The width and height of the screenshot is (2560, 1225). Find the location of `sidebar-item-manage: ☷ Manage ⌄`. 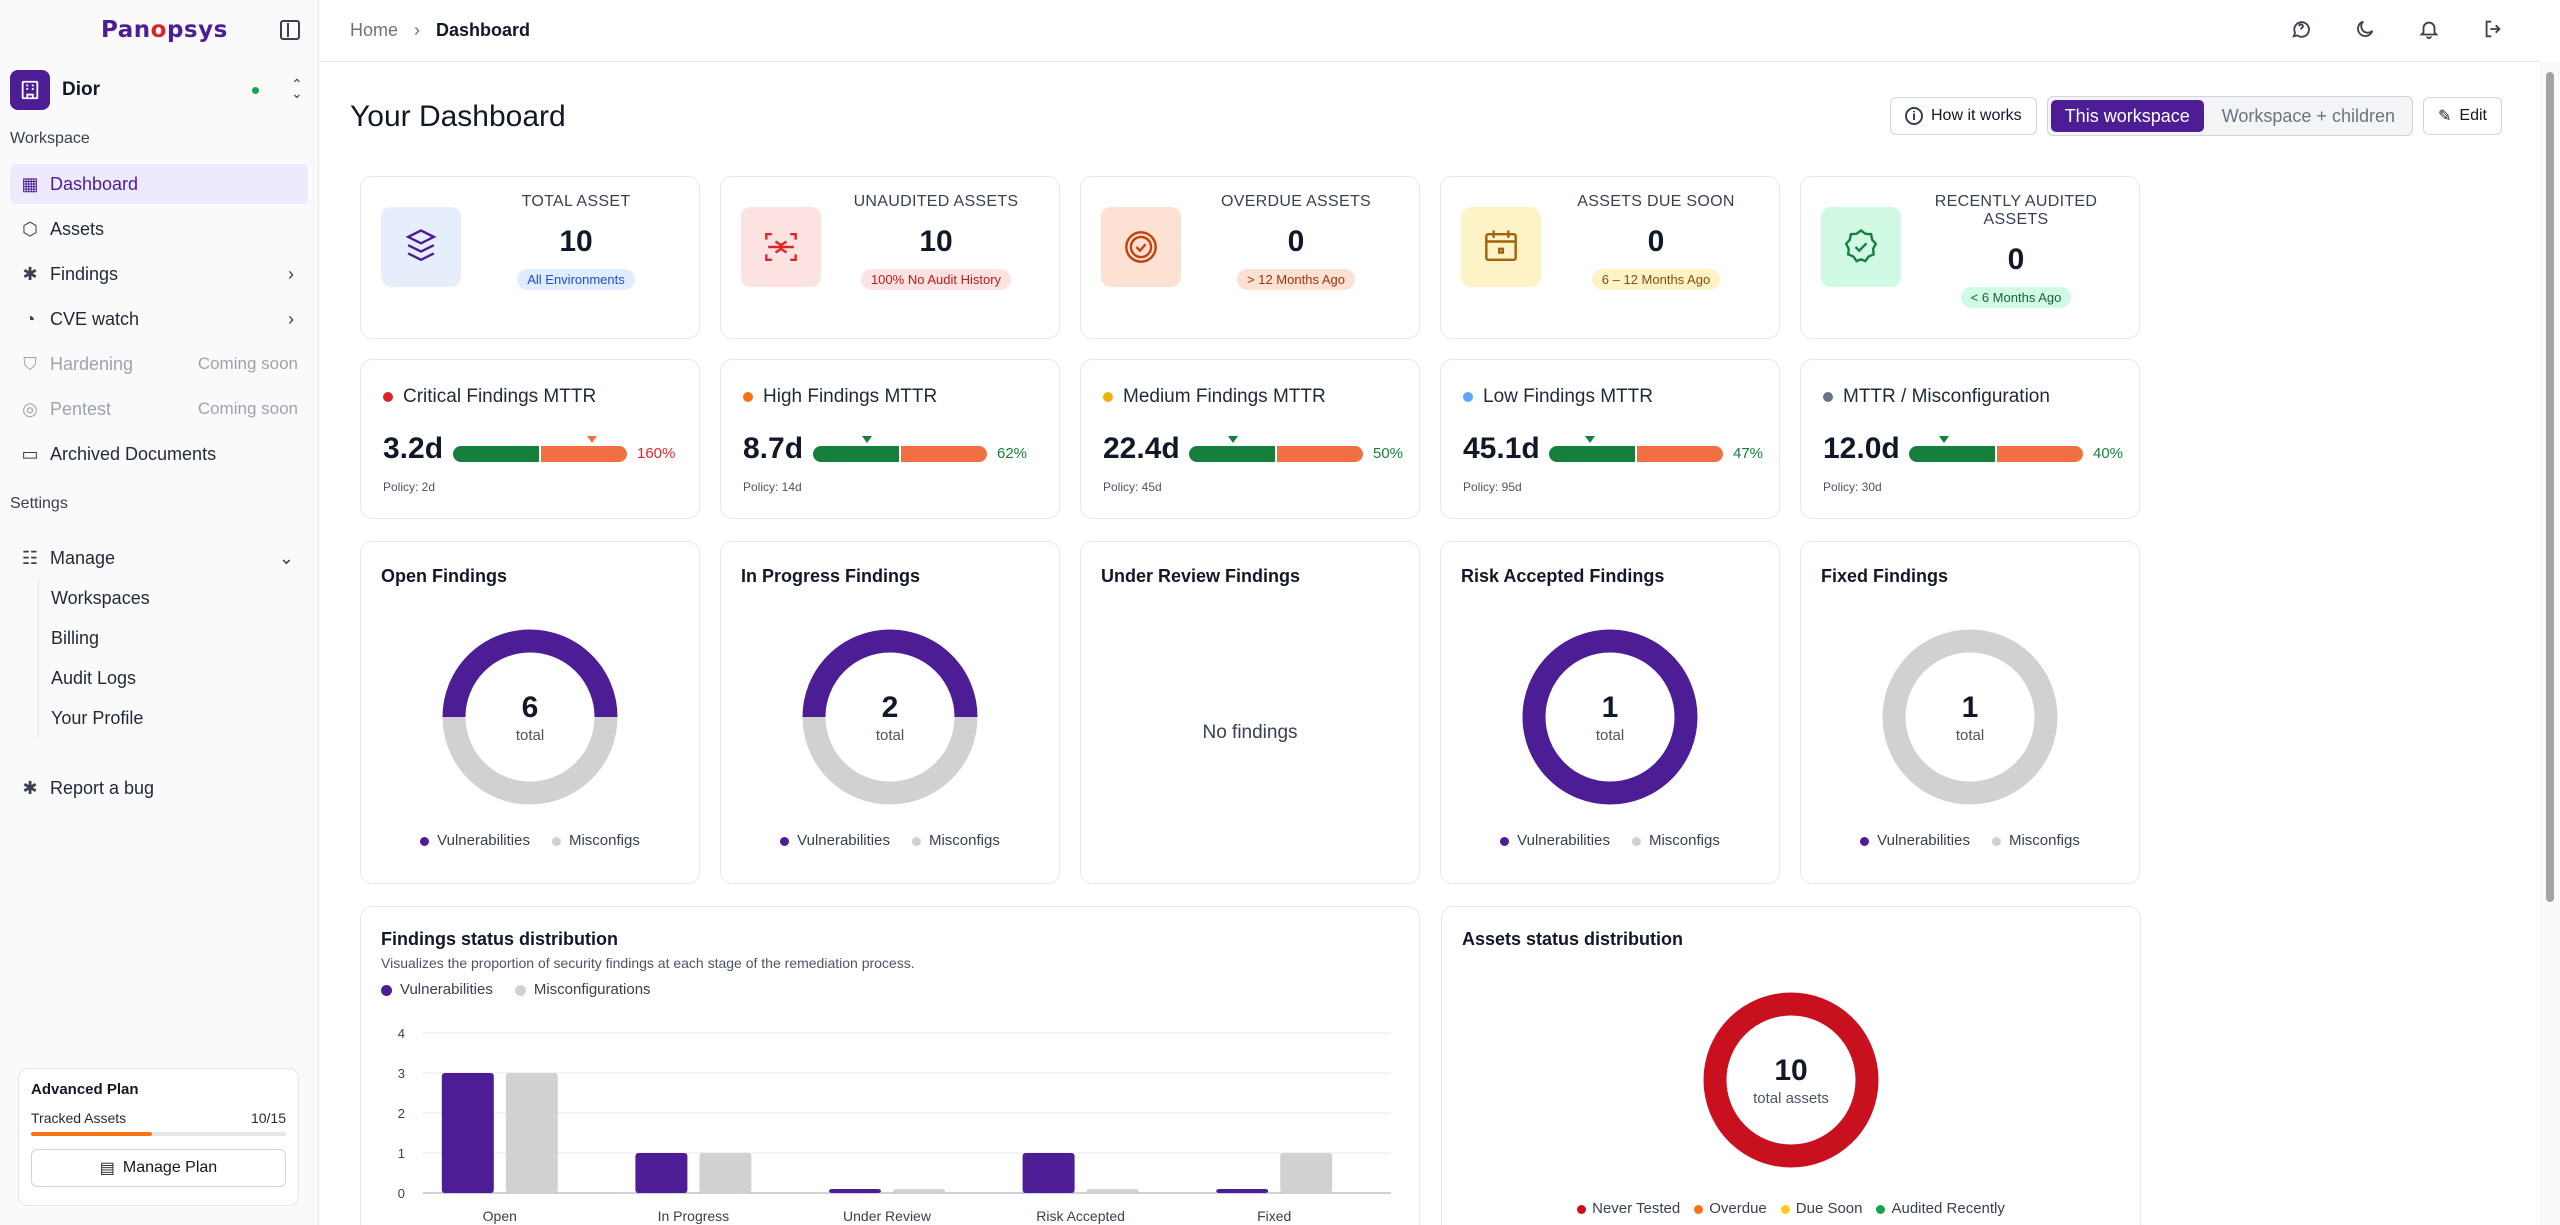

sidebar-item-manage: ☷ Manage ⌄ is located at coordinates (159, 558).